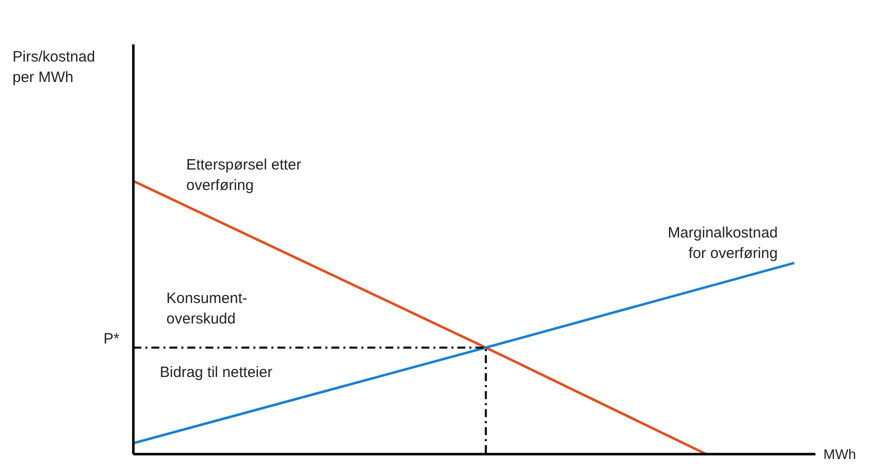 This screenshot has width=883, height=470. Describe the element at coordinates (839, 454) in the screenshot. I see `x-axis-title: MWh` at that location.